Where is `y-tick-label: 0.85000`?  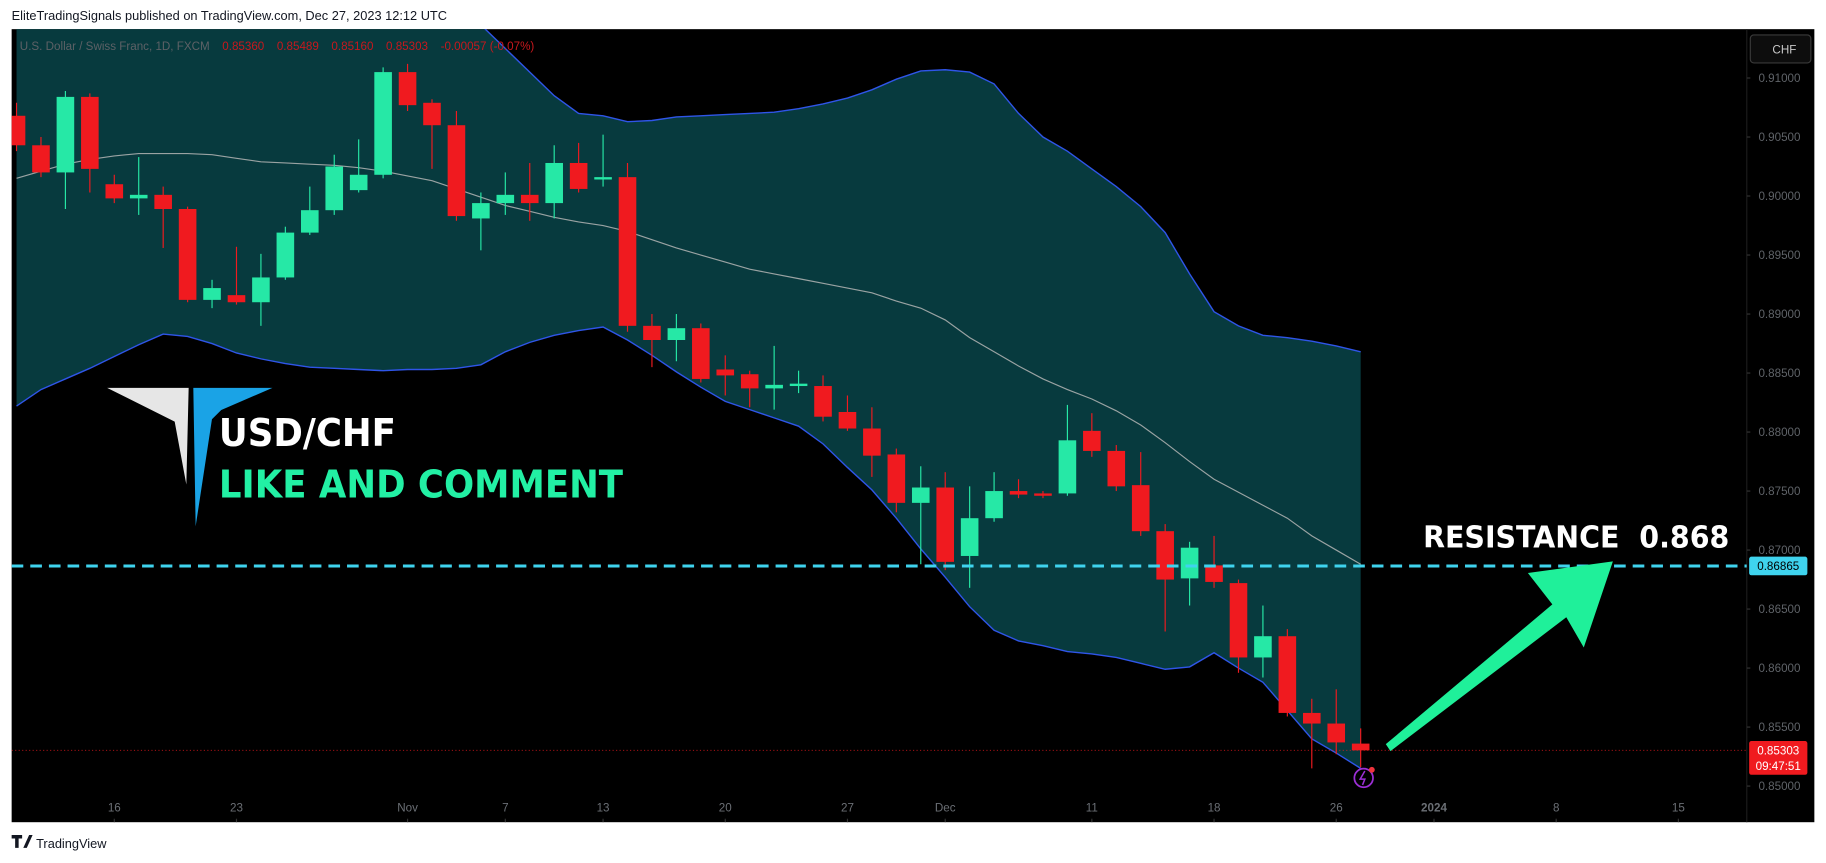 y-tick-label: 0.85000 is located at coordinates (1779, 786).